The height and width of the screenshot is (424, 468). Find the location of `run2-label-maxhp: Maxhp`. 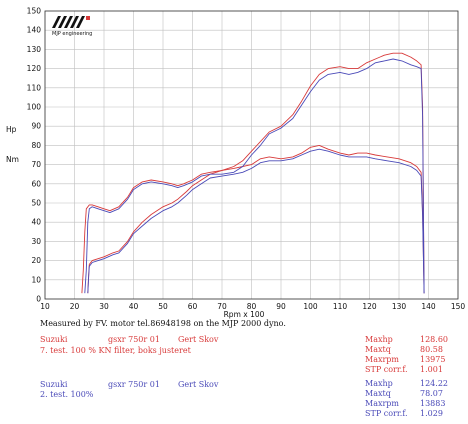

run2-label-maxhp: Maxhp is located at coordinates (379, 383).